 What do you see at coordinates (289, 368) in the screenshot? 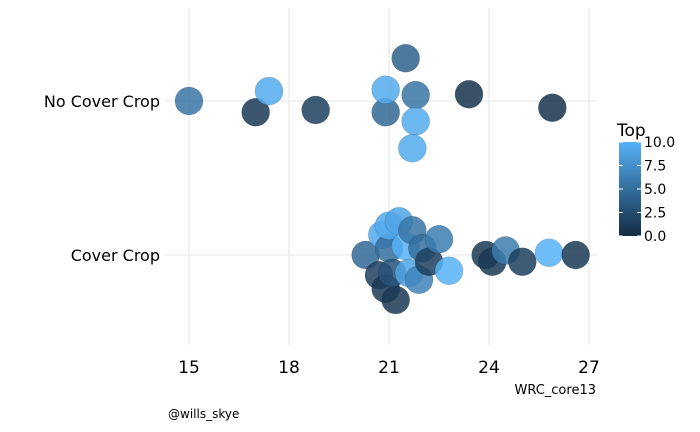
I see `x-tick-label: 18` at bounding box center [289, 368].